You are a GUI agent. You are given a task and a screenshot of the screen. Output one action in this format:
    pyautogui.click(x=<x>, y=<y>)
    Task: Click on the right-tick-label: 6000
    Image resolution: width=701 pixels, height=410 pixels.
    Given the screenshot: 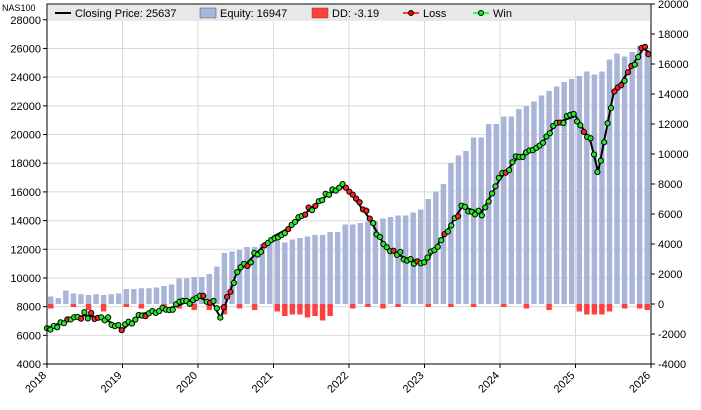 What is the action you would take?
    pyautogui.click(x=670, y=215)
    